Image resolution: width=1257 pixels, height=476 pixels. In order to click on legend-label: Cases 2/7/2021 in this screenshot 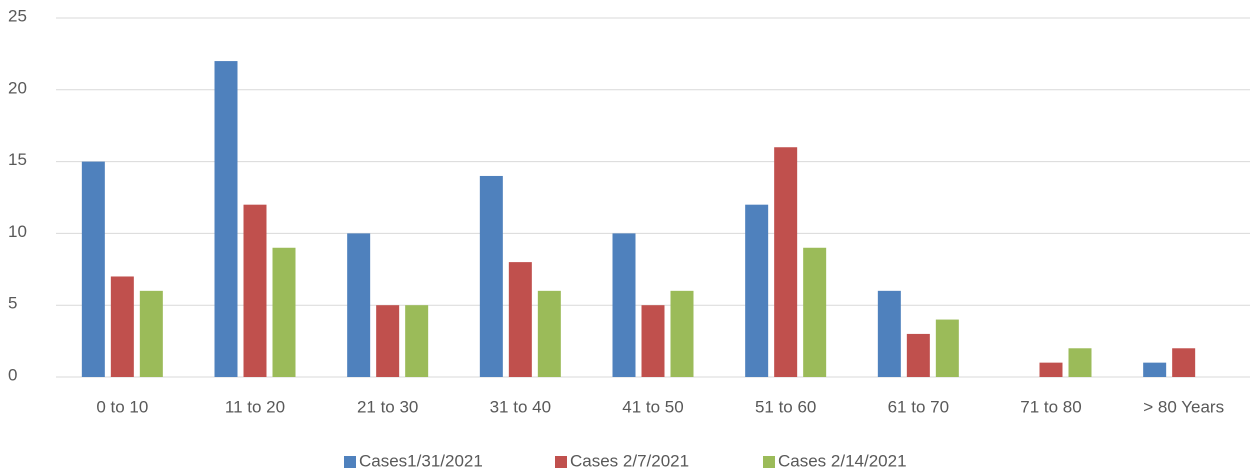, I will do `click(629, 460)`.